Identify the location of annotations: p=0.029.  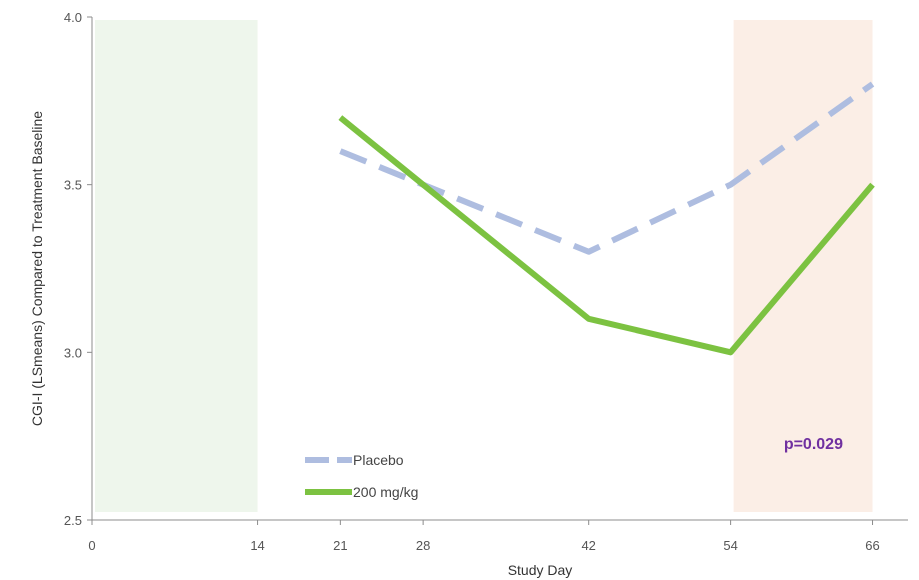
(813, 444).